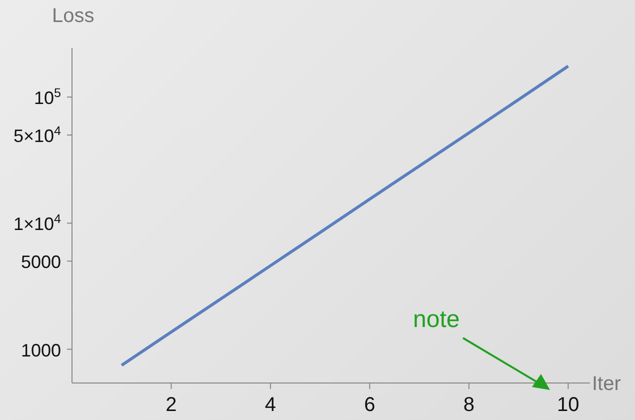 The height and width of the screenshot is (420, 635). Describe the element at coordinates (436, 319) in the screenshot. I see `annotation: note` at that location.